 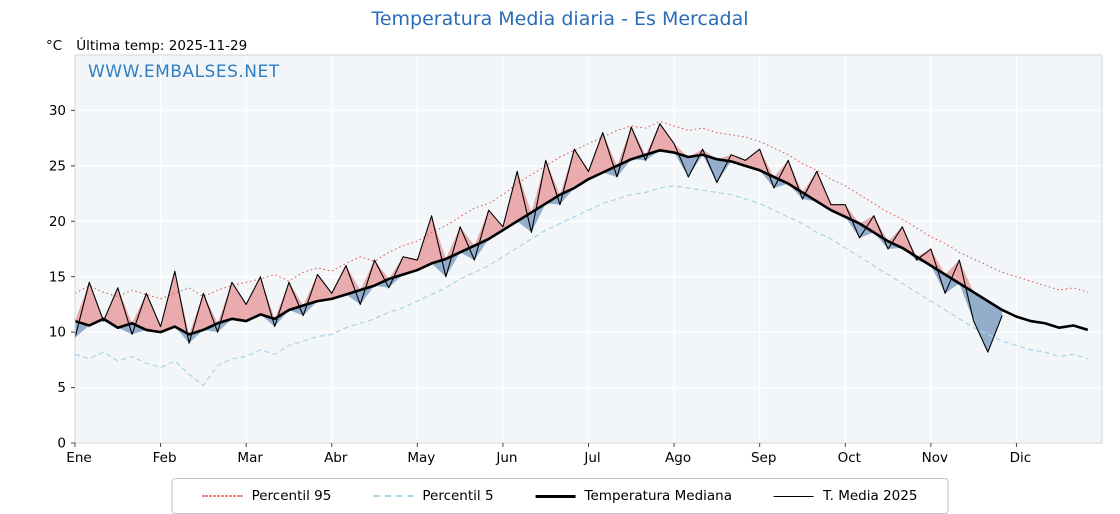 I want to click on legend-label: Temperatura Mediana, so click(x=658, y=496).